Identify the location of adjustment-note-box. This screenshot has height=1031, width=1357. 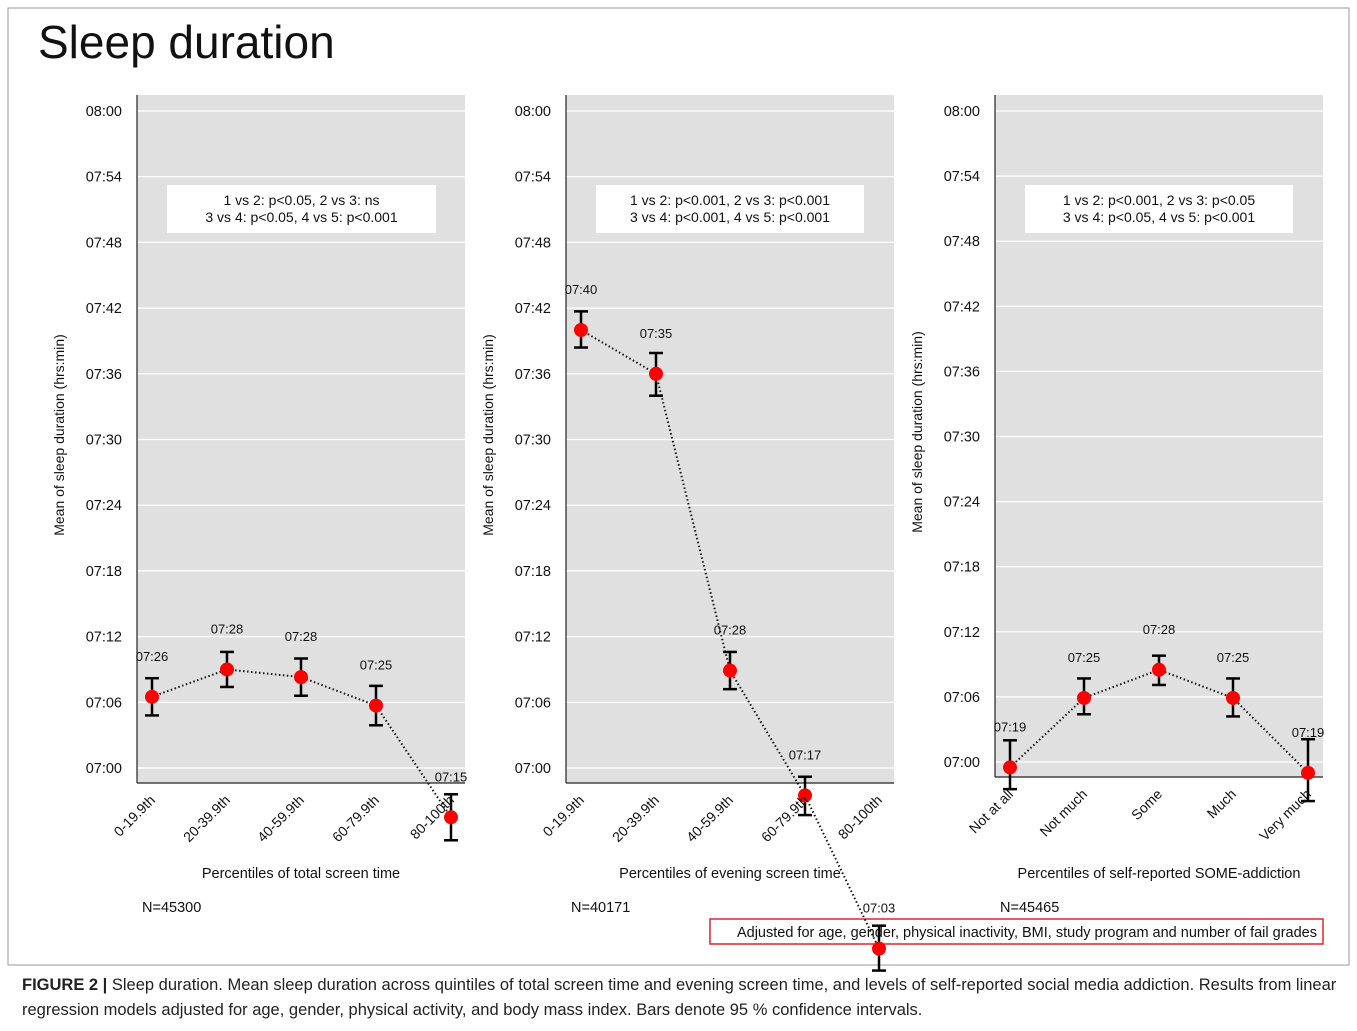
(1016, 931).